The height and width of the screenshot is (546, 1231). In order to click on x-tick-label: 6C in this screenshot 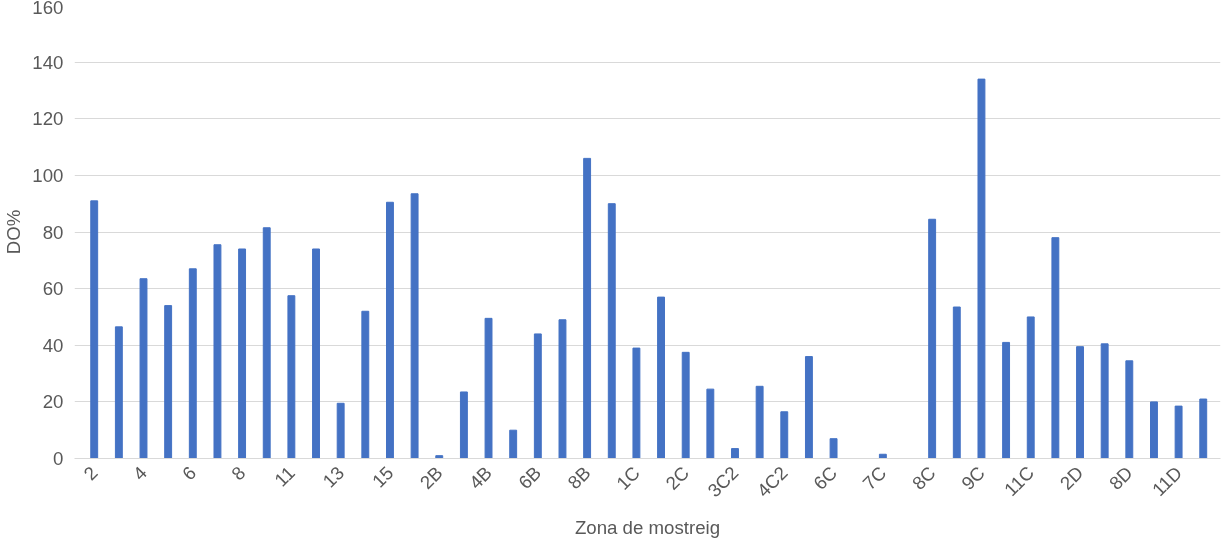, I will do `click(825, 478)`.